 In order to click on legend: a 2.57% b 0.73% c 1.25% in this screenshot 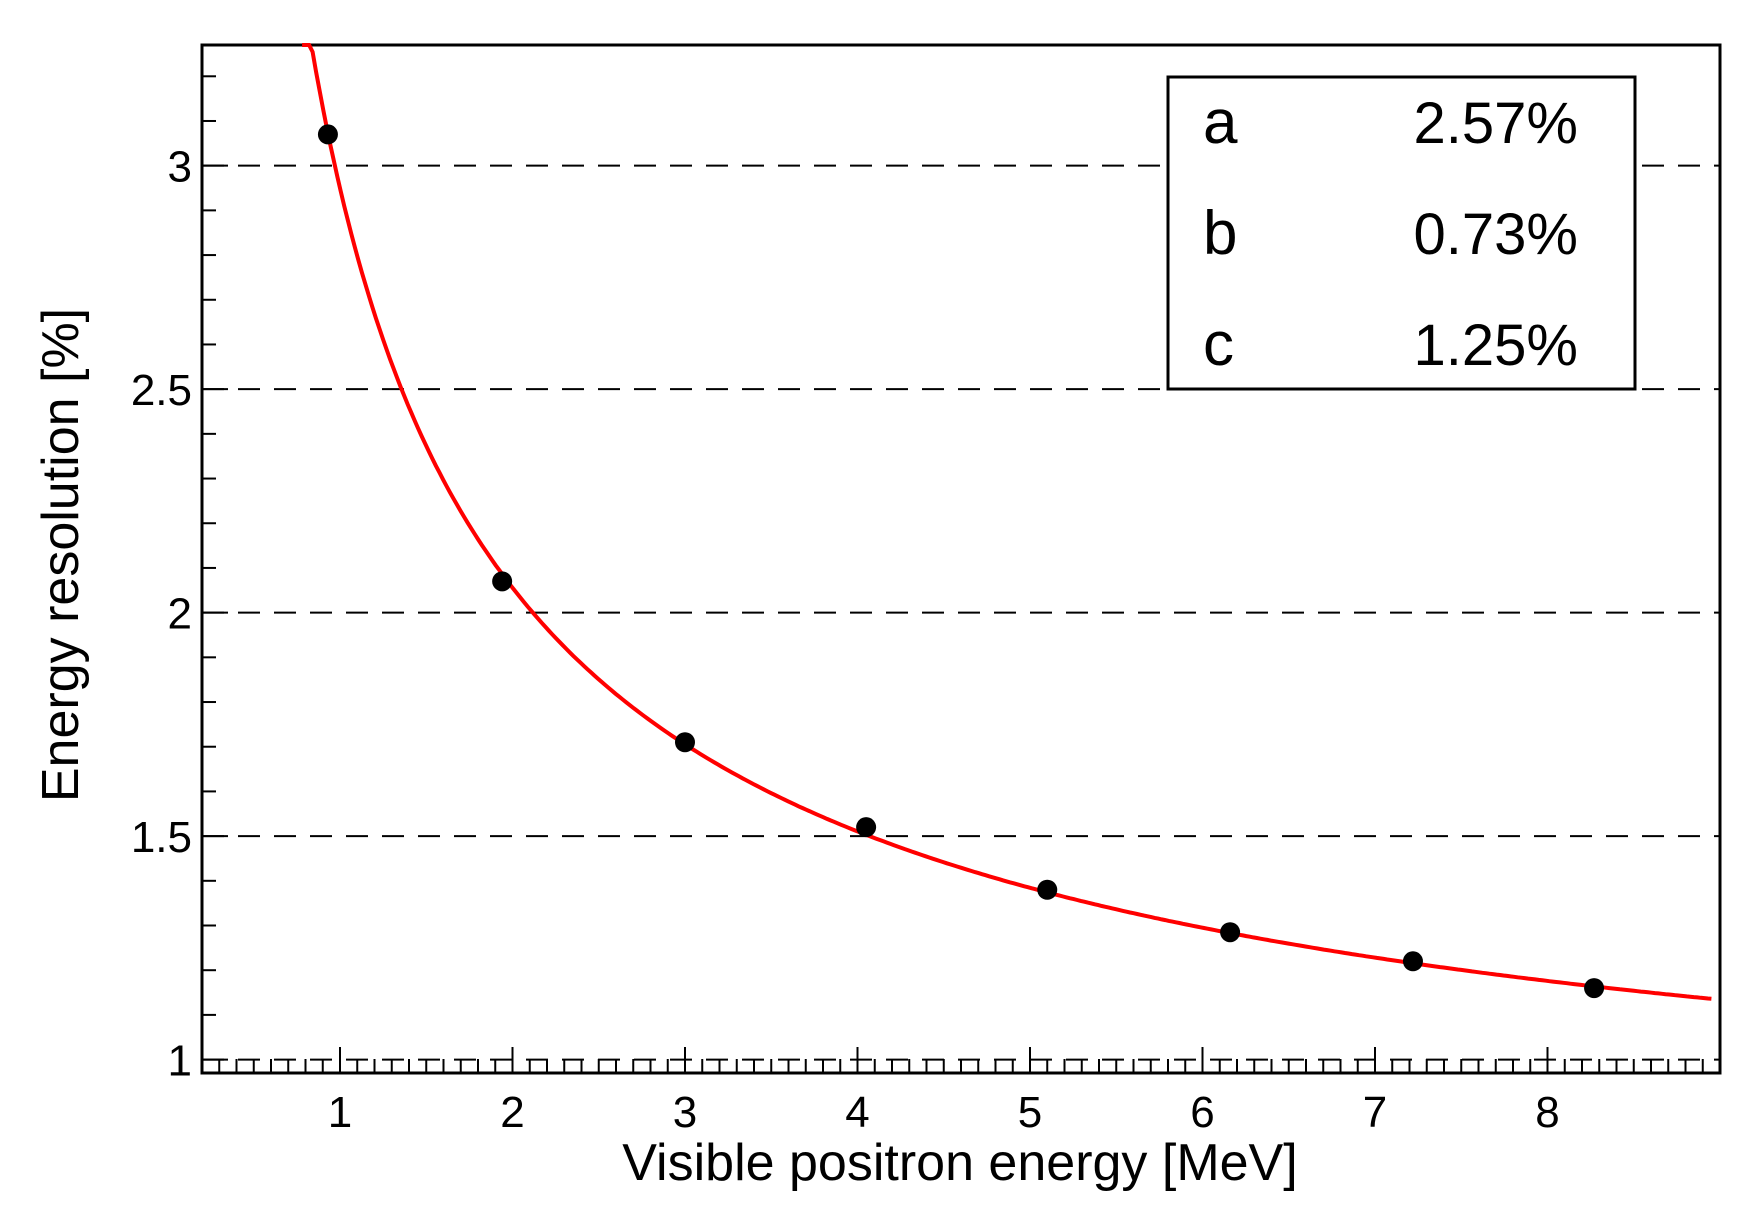, I will do `click(1401, 233)`.